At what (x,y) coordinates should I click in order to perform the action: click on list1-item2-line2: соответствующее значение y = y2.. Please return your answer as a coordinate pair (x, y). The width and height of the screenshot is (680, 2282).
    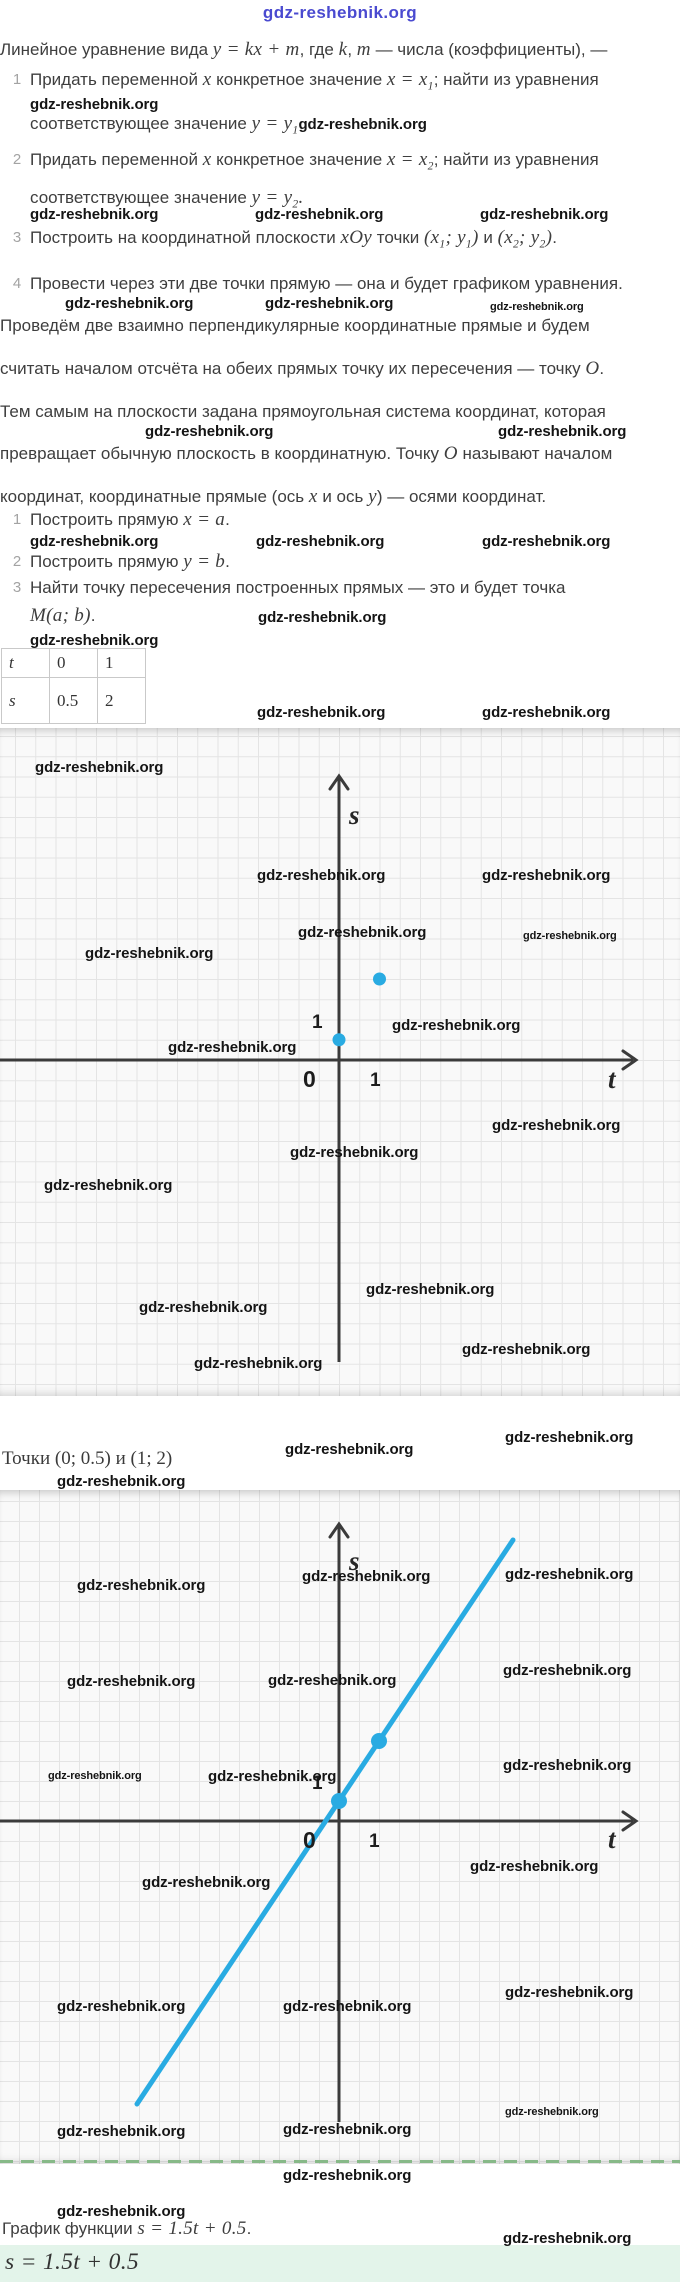
    Looking at the image, I should click on (167, 199).